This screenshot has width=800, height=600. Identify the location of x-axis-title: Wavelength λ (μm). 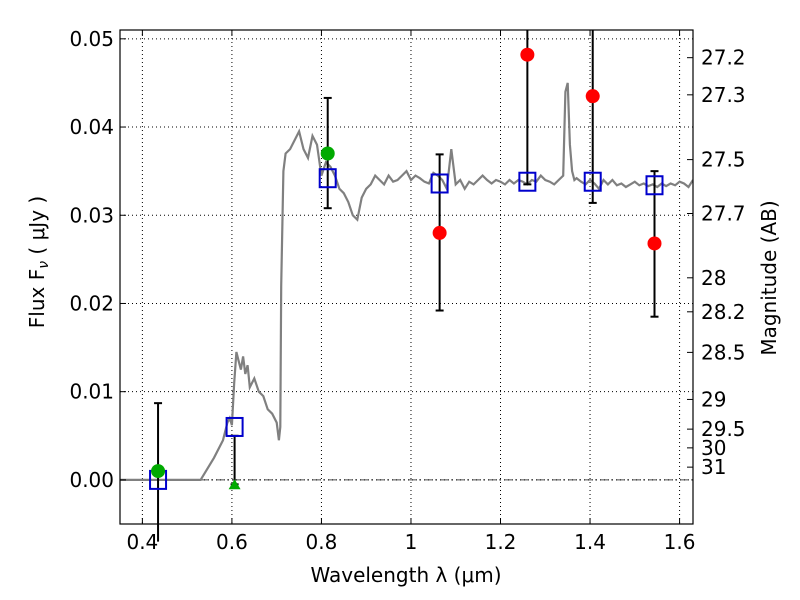
(405, 575).